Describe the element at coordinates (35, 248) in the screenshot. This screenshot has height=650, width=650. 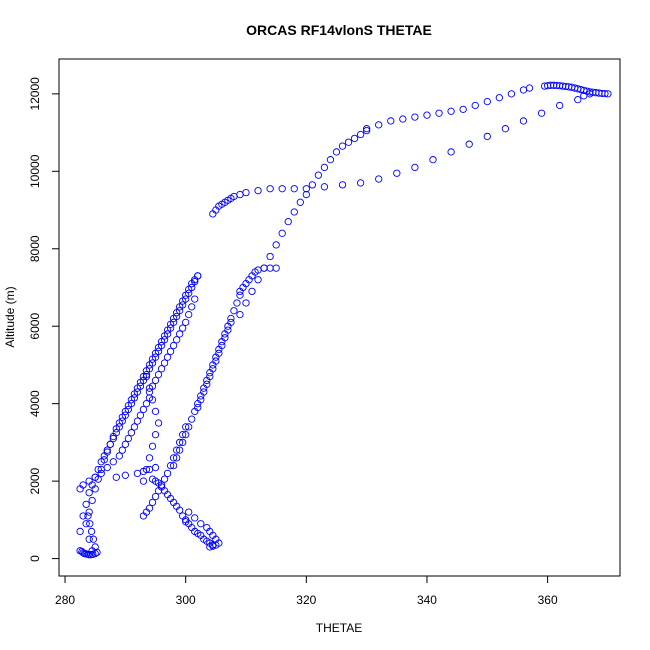
I see `y-tick-label: 8000` at that location.